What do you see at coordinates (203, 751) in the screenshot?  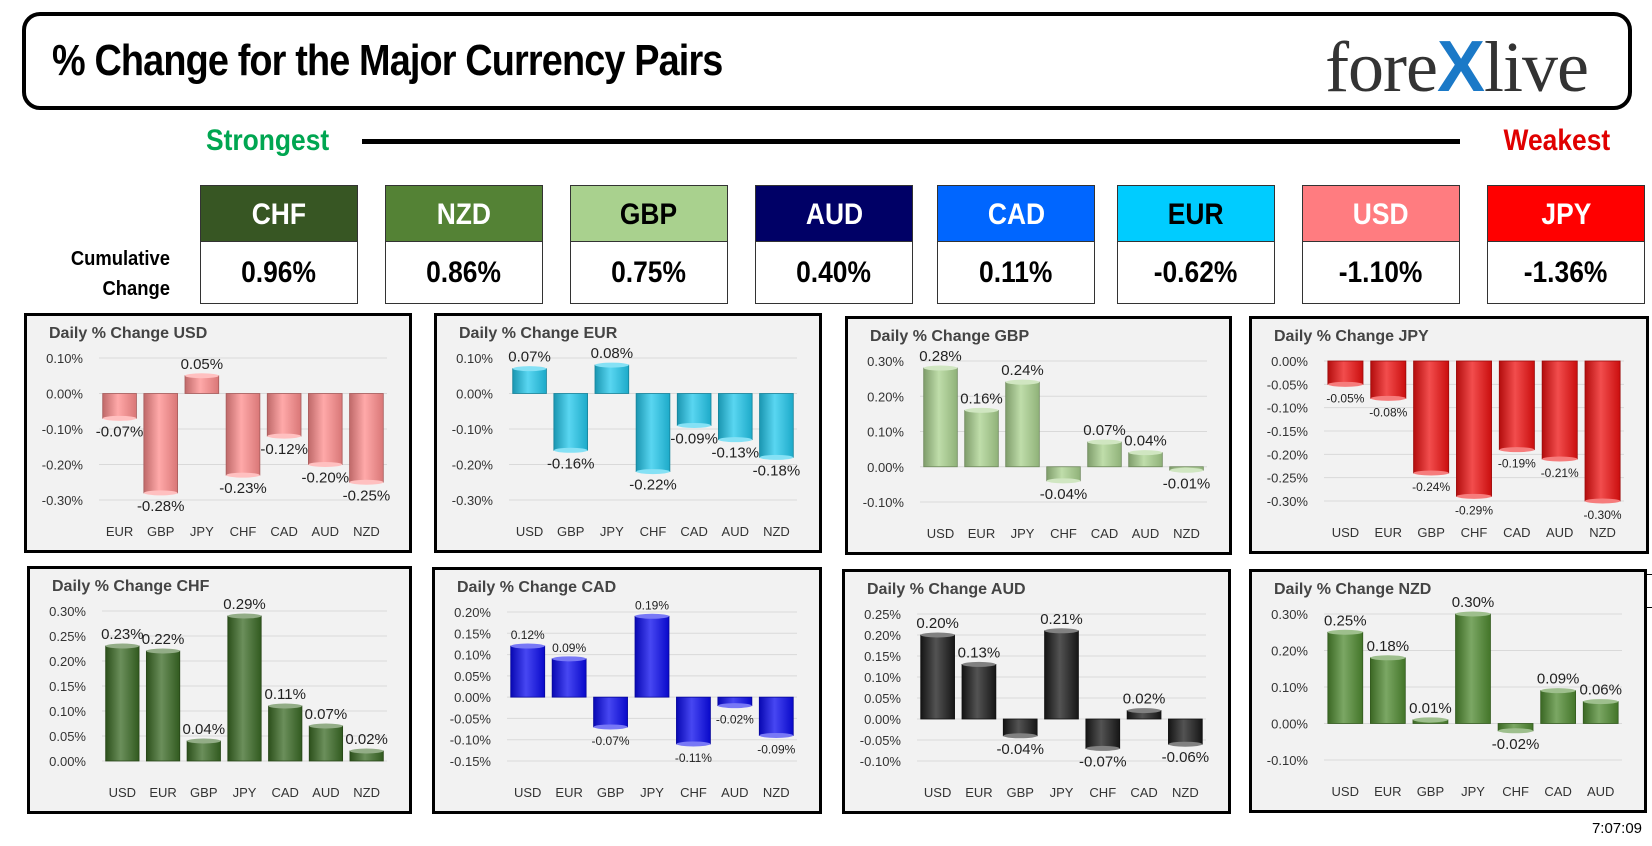 I see `bar-gbp` at bounding box center [203, 751].